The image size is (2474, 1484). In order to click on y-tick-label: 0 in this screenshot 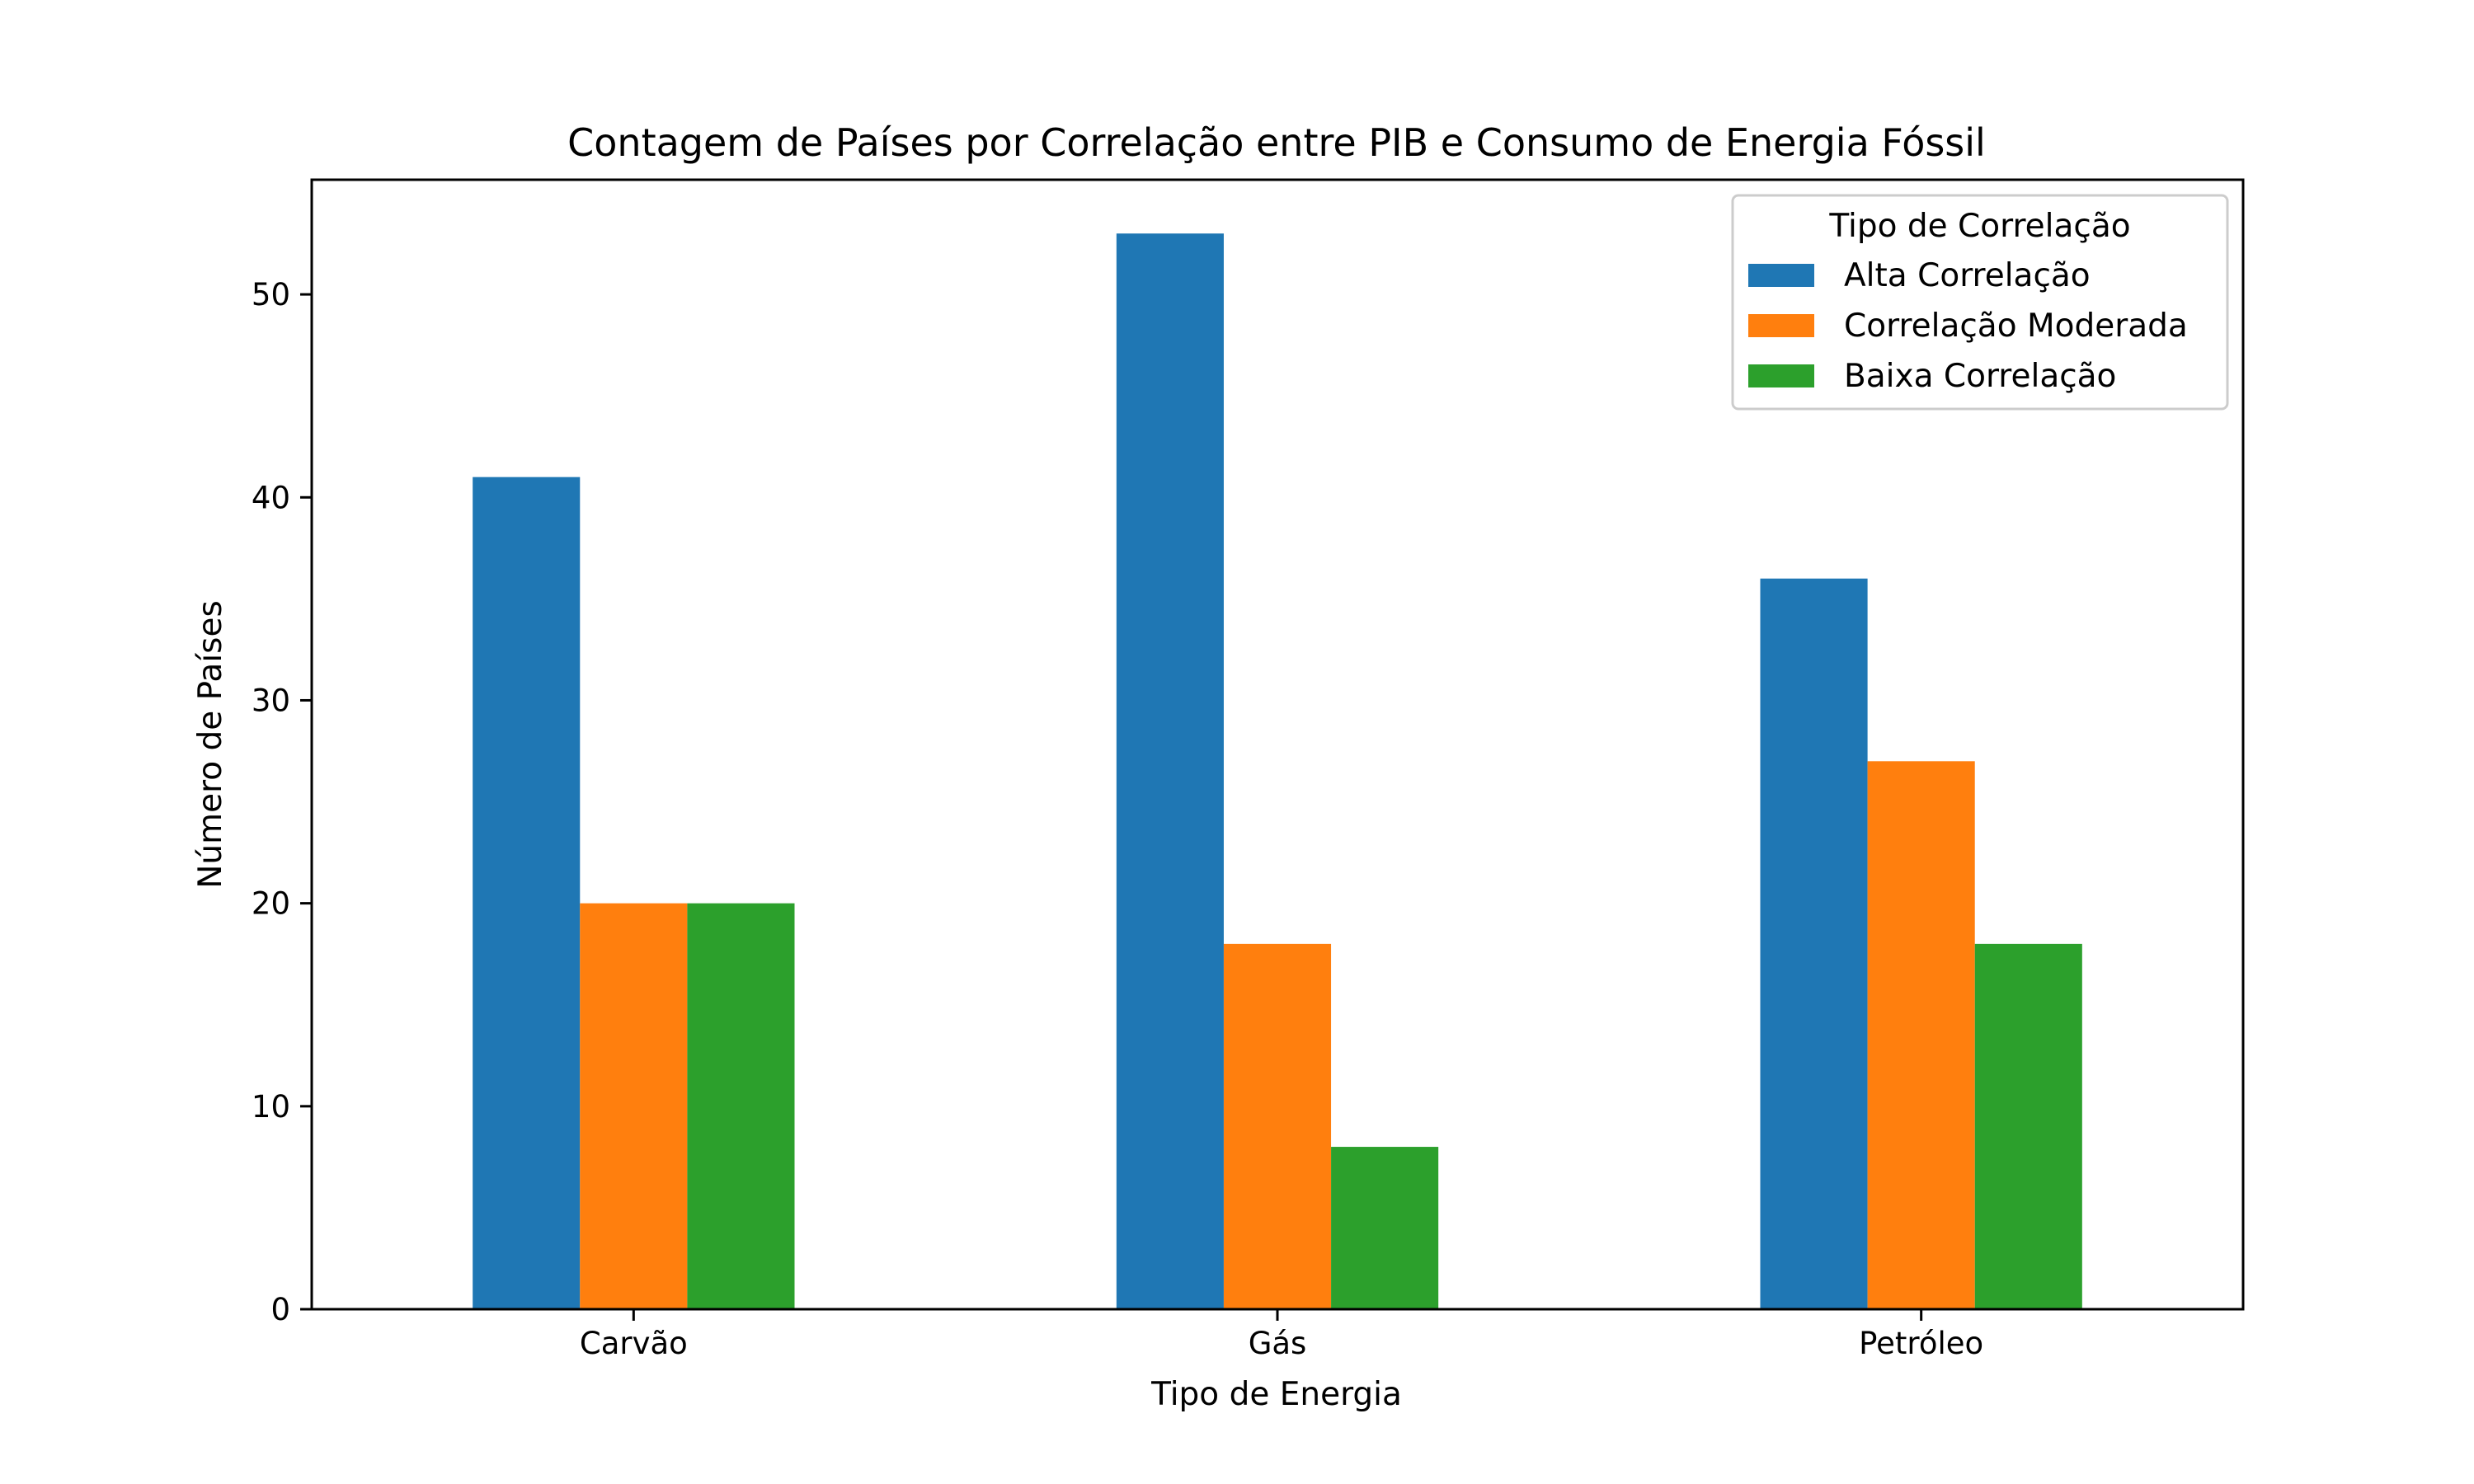, I will do `click(280, 1309)`.